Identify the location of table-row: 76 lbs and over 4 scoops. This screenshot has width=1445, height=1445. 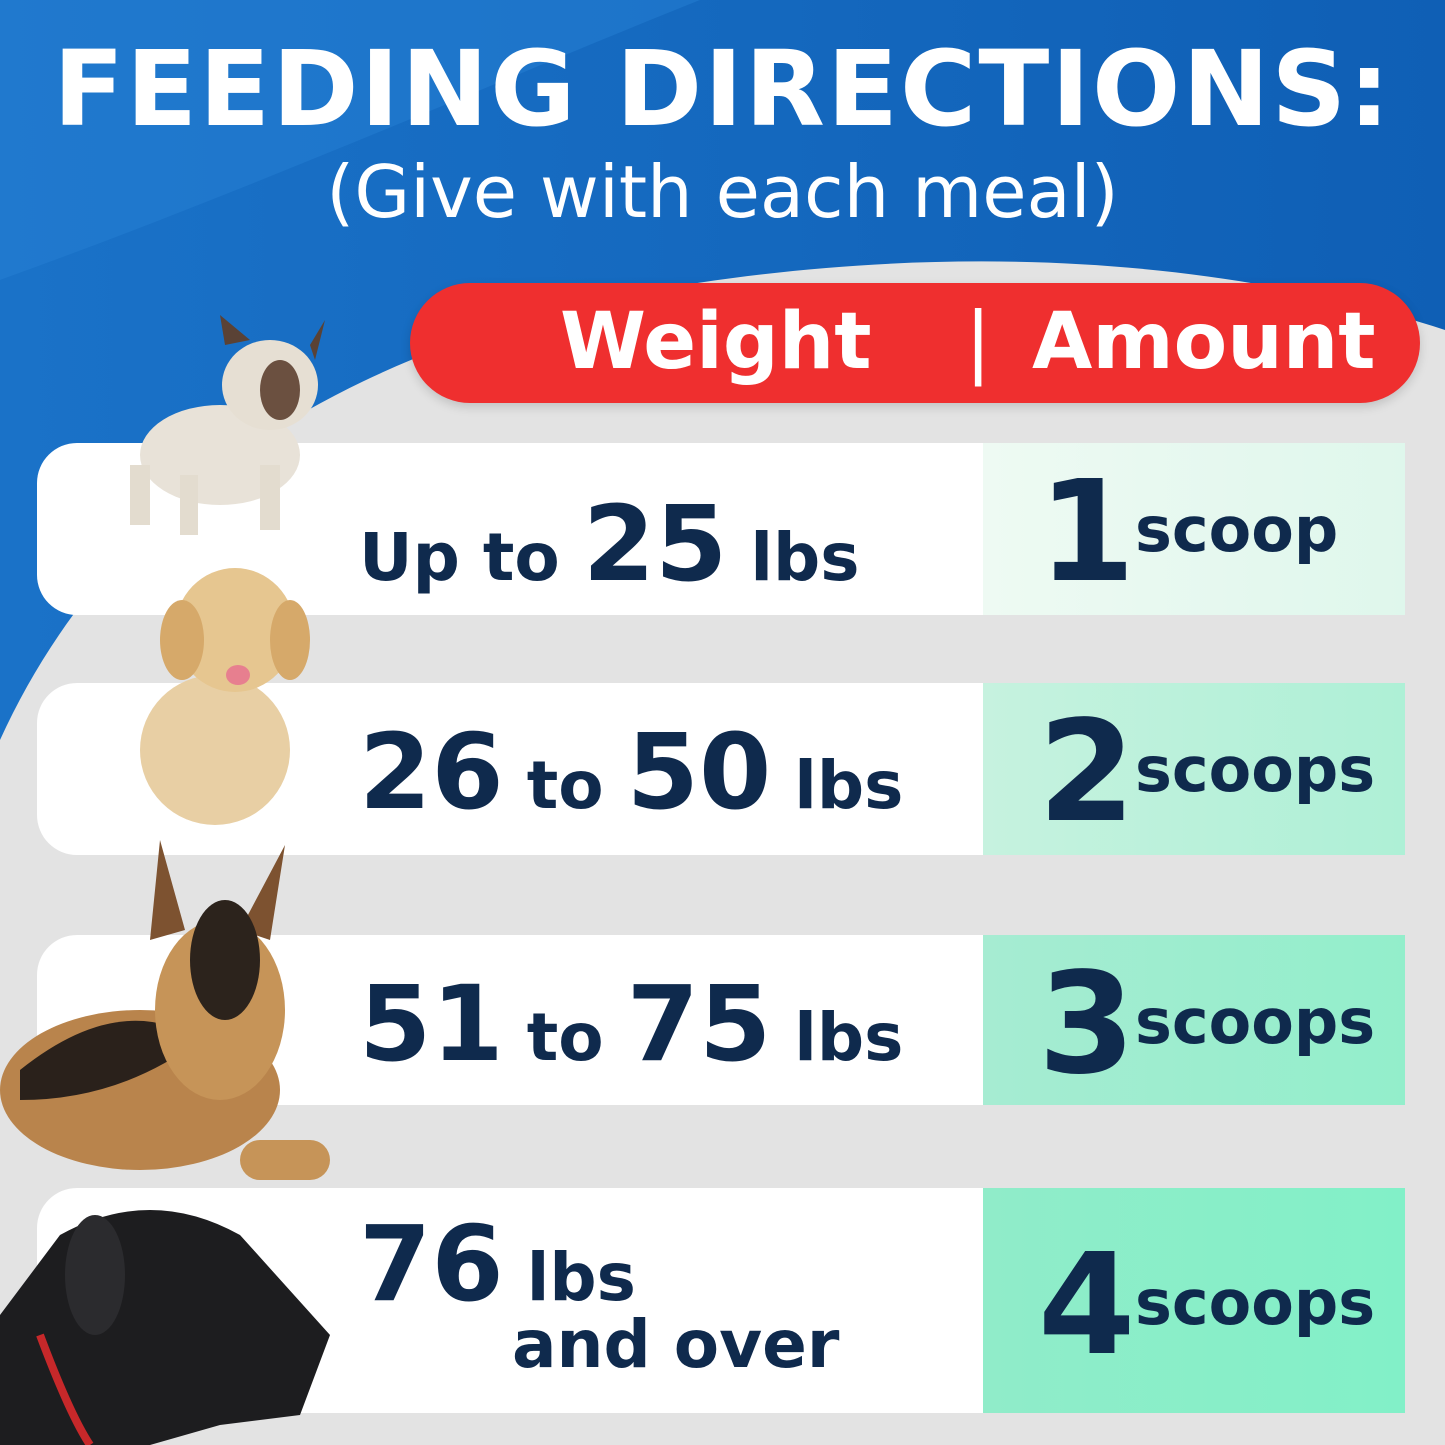
(721, 1300).